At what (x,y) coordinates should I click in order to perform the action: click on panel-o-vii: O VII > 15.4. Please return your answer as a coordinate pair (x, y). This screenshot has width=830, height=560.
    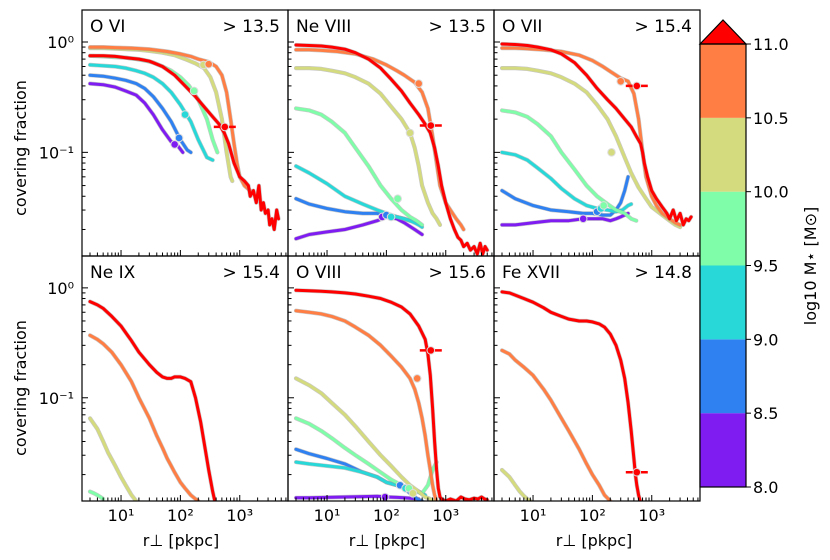
    Looking at the image, I should click on (597, 133).